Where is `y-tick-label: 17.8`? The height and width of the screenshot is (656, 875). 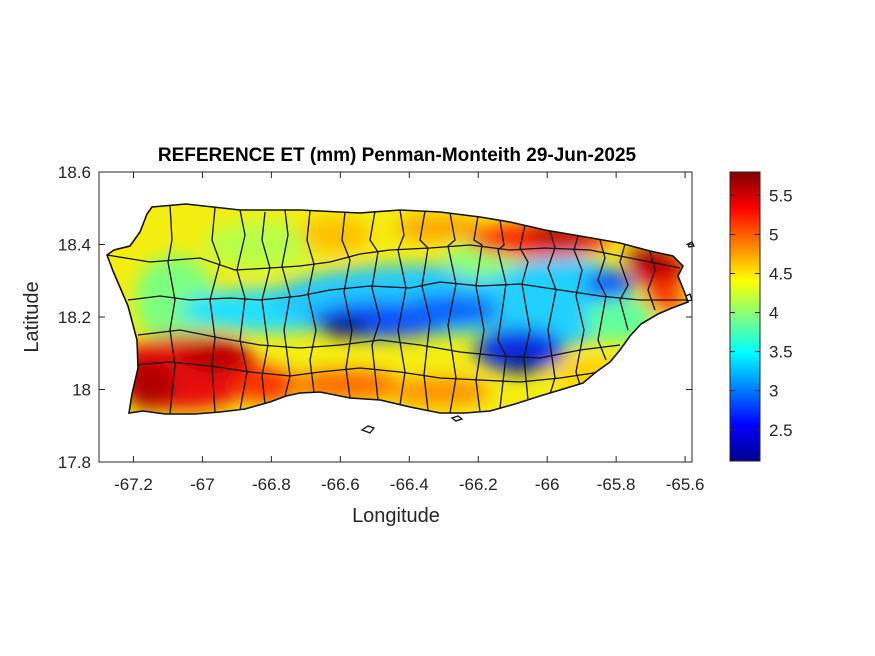
y-tick-label: 17.8 is located at coordinates (74, 462).